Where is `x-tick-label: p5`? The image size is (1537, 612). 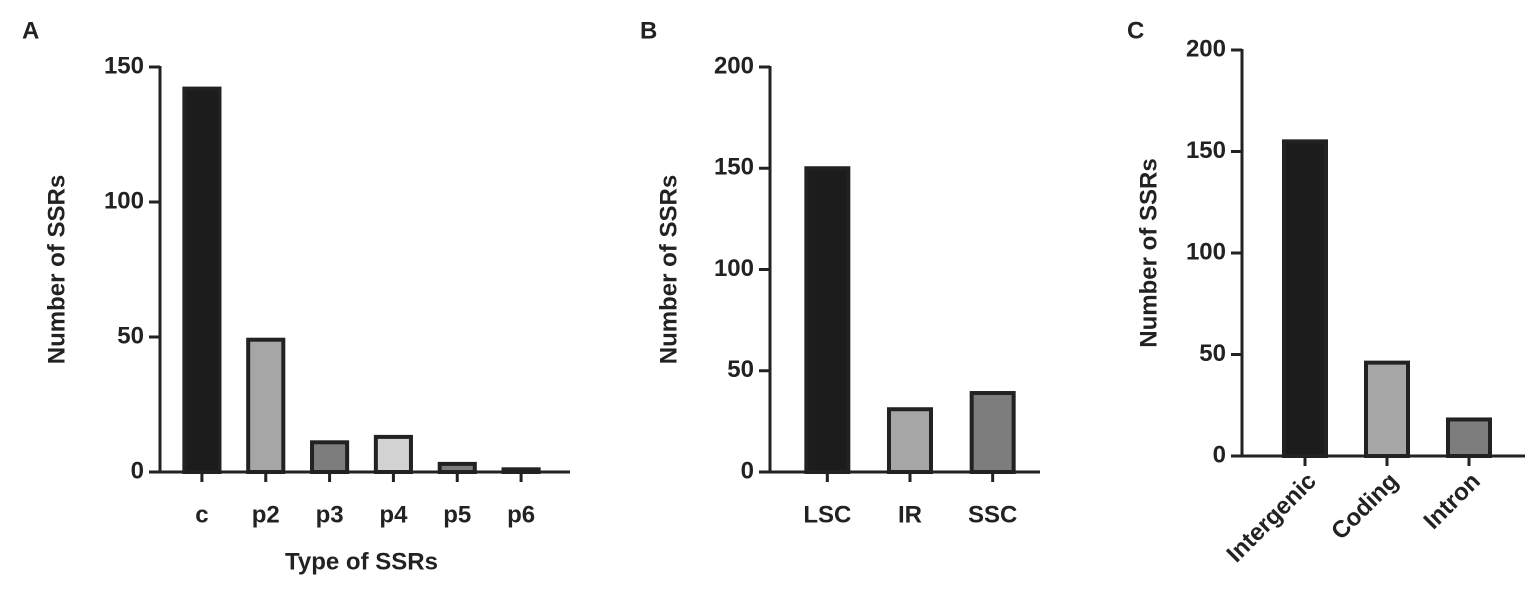 x-tick-label: p5 is located at coordinates (457, 514).